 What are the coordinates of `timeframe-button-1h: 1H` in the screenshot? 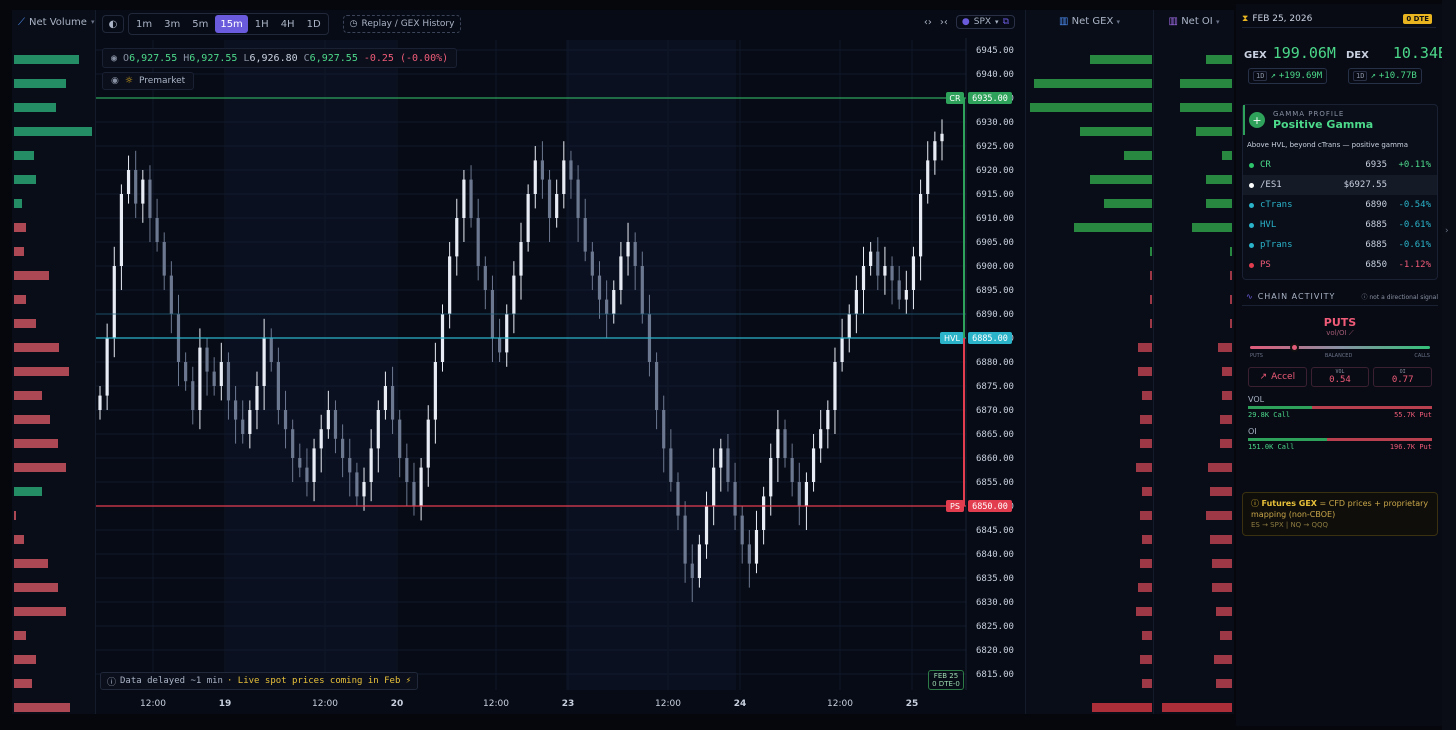 It's located at (261, 24).